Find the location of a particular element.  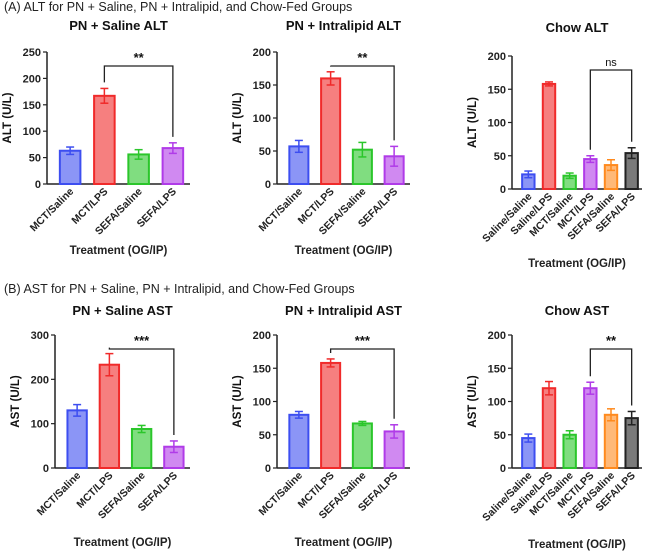

y-tick-label: 300 is located at coordinates (40, 336).